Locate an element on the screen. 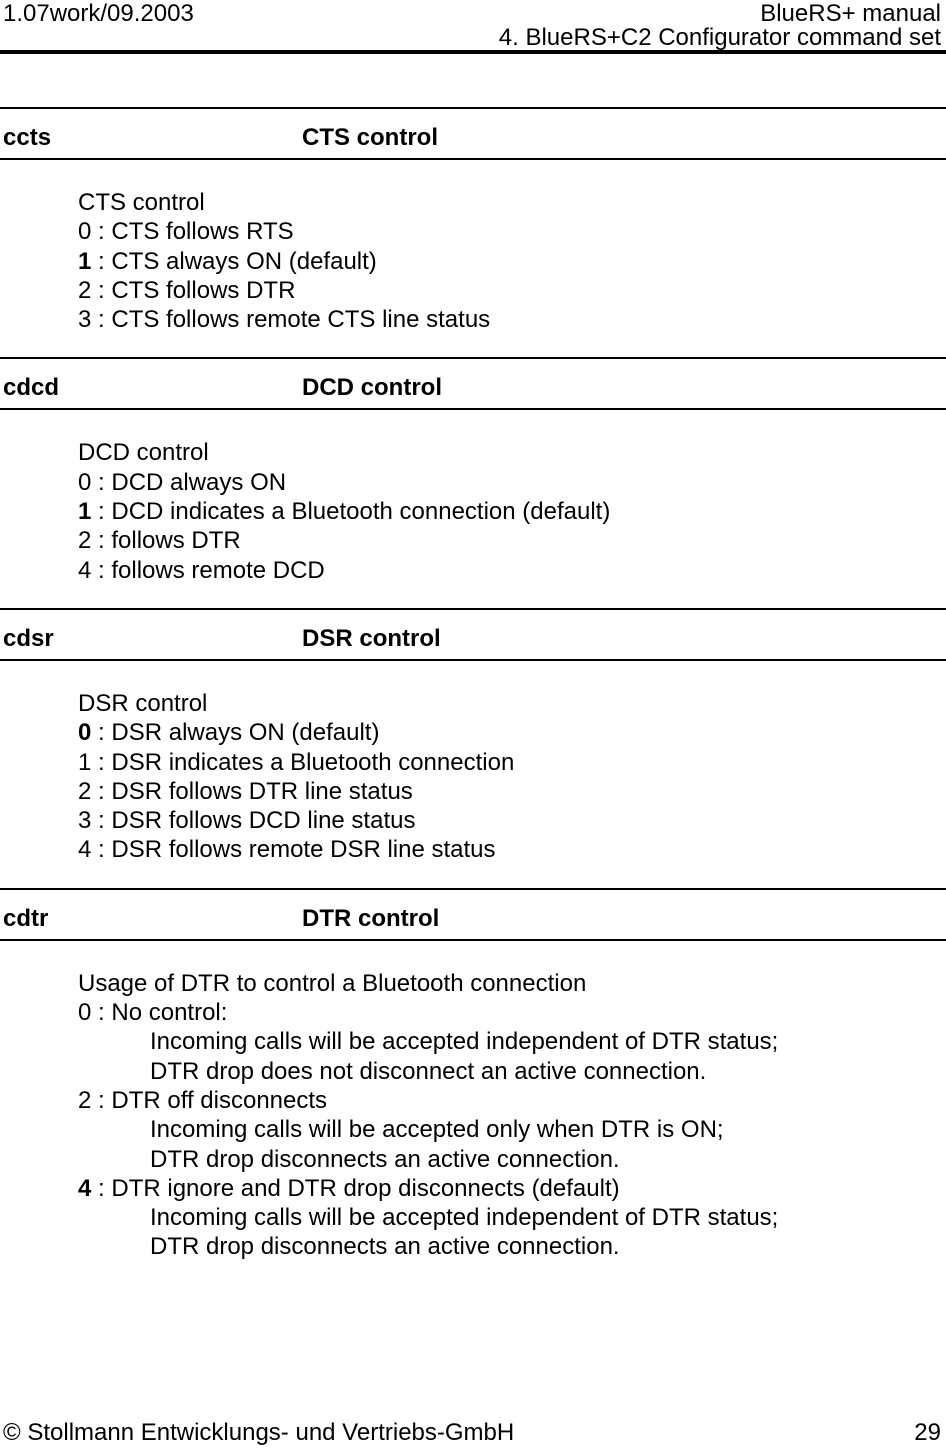 Image resolution: width=946 pixels, height=1448 pixels. body-line: 0 : No control: is located at coordinates (153, 1013).